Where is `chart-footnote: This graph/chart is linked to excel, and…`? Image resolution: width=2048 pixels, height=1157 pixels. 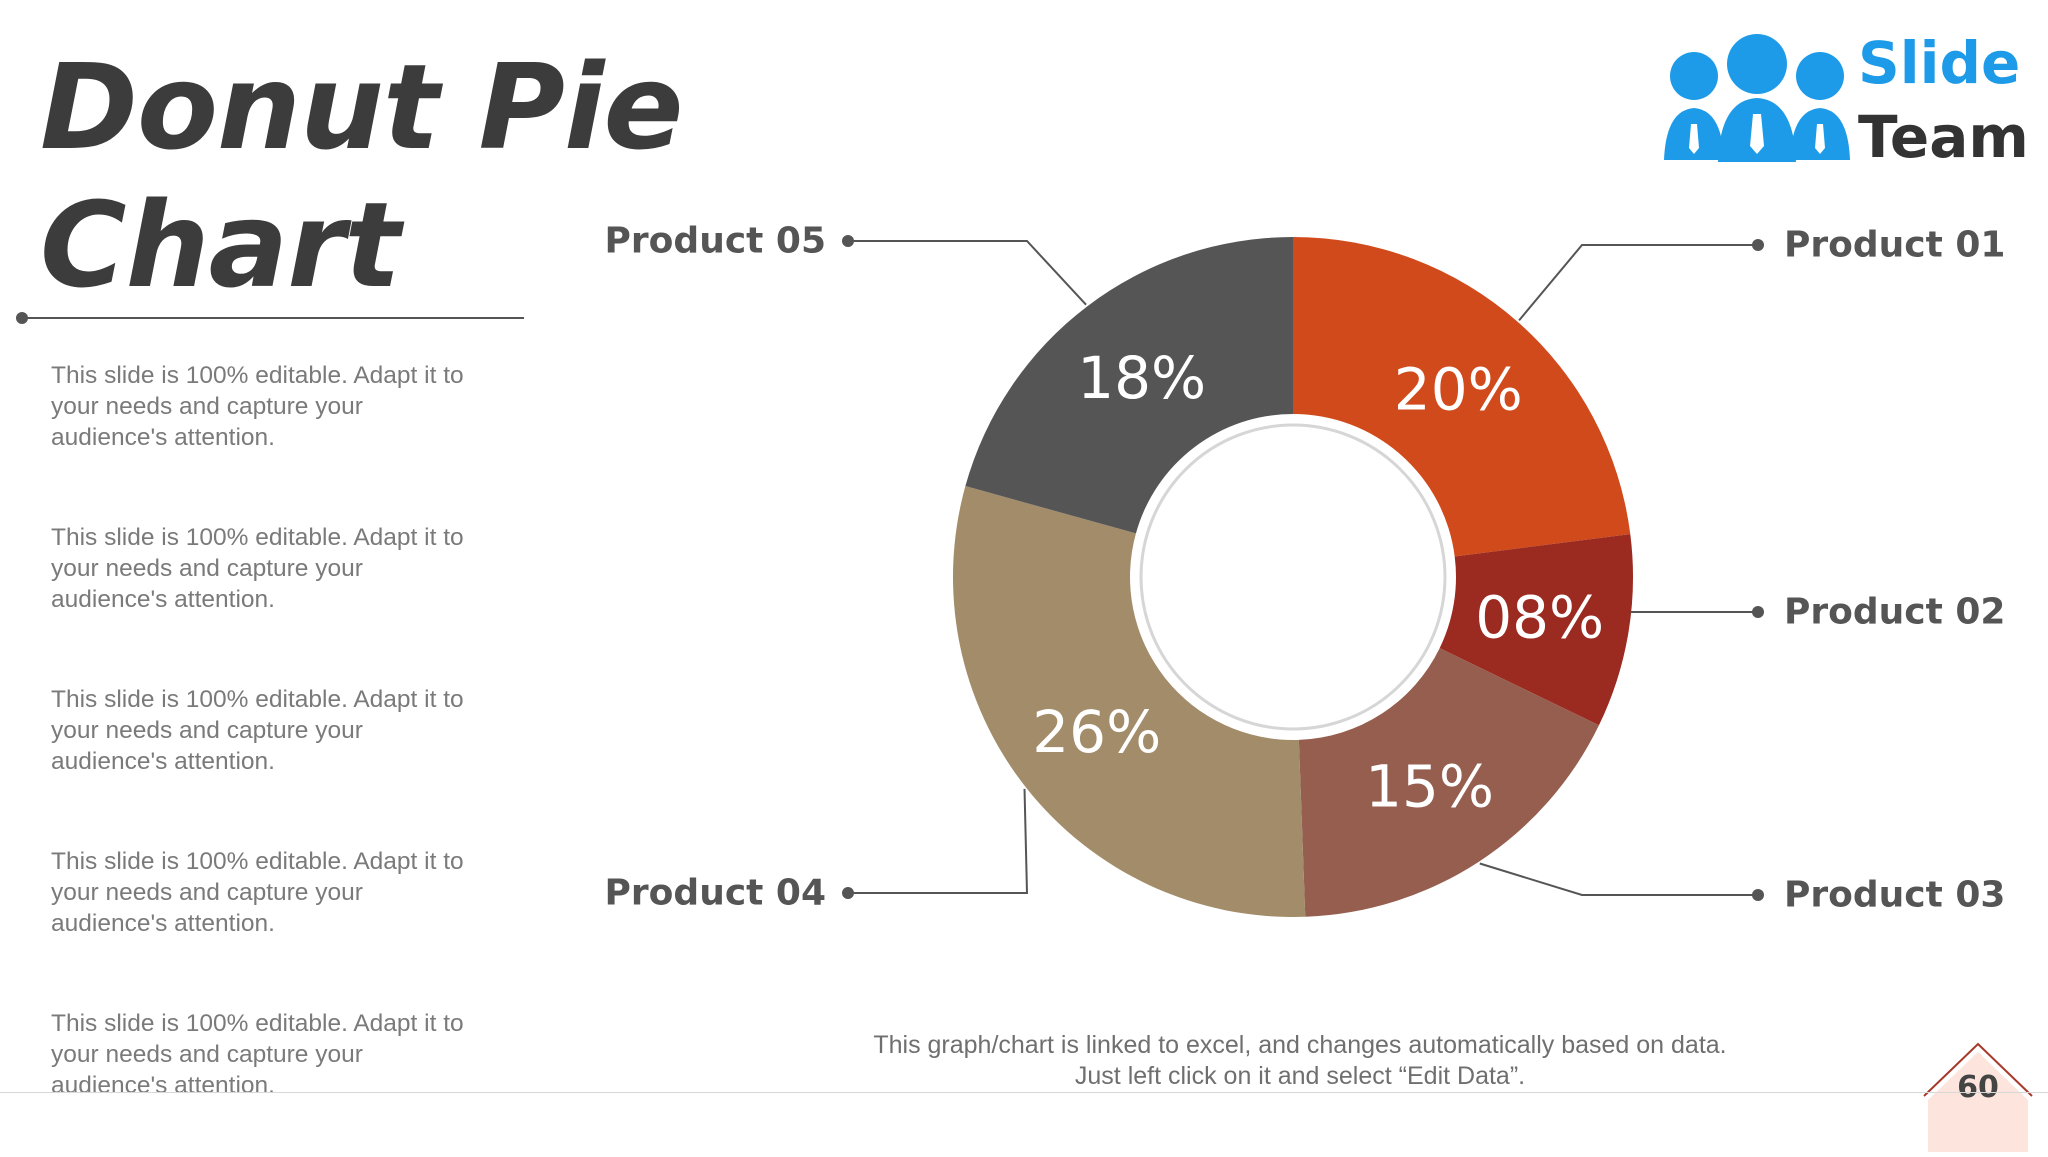 chart-footnote: This graph/chart is linked to excel, and… is located at coordinates (1300, 1060).